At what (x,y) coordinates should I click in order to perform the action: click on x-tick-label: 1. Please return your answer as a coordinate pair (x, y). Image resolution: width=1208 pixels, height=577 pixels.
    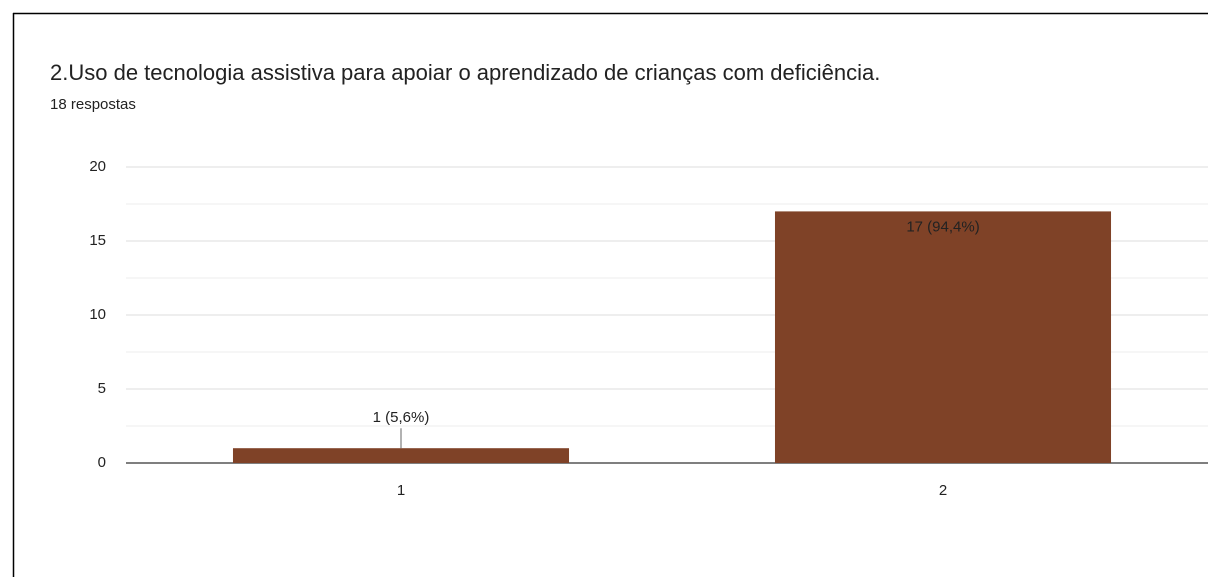
    Looking at the image, I should click on (401, 490).